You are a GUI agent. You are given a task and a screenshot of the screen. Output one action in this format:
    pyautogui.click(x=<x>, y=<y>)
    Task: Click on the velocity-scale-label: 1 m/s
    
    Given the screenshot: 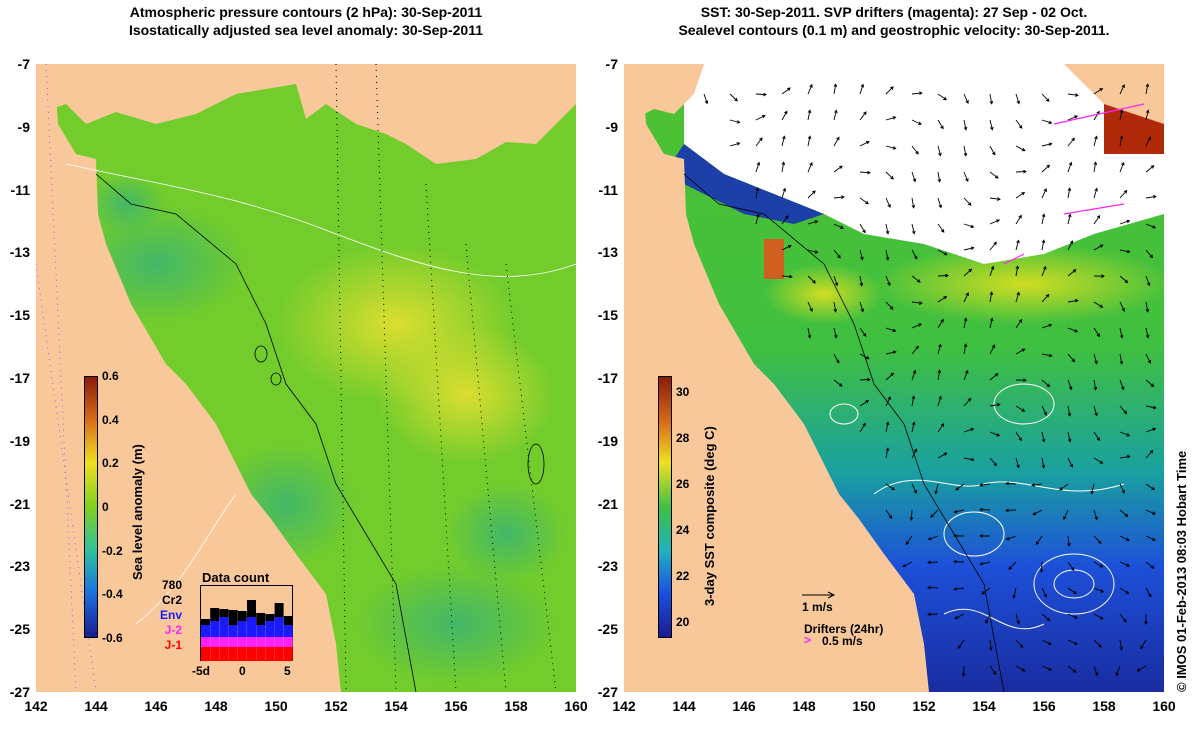 What is the action you would take?
    pyautogui.click(x=817, y=607)
    